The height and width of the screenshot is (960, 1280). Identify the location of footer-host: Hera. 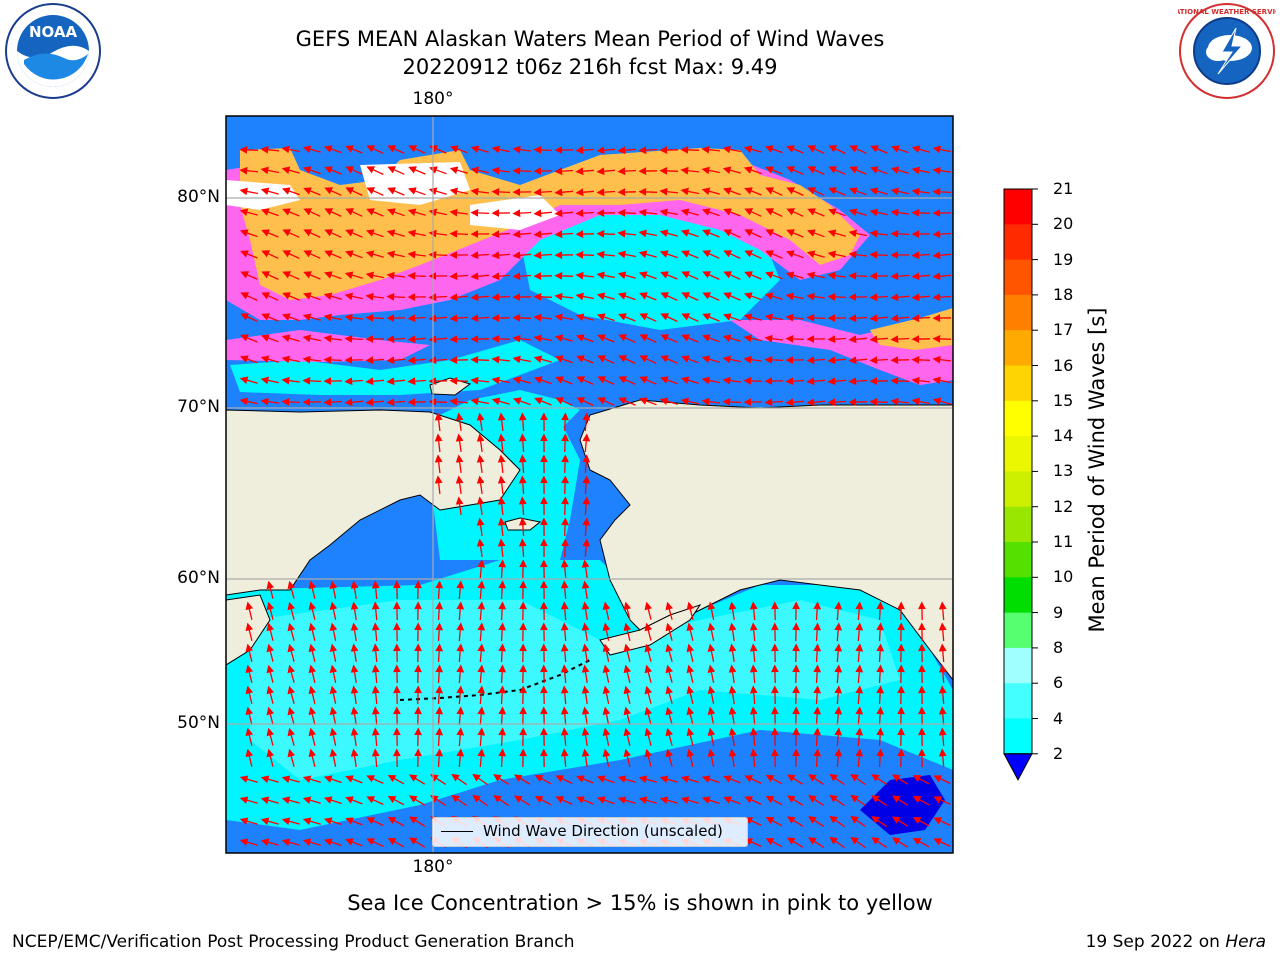
(1245, 942).